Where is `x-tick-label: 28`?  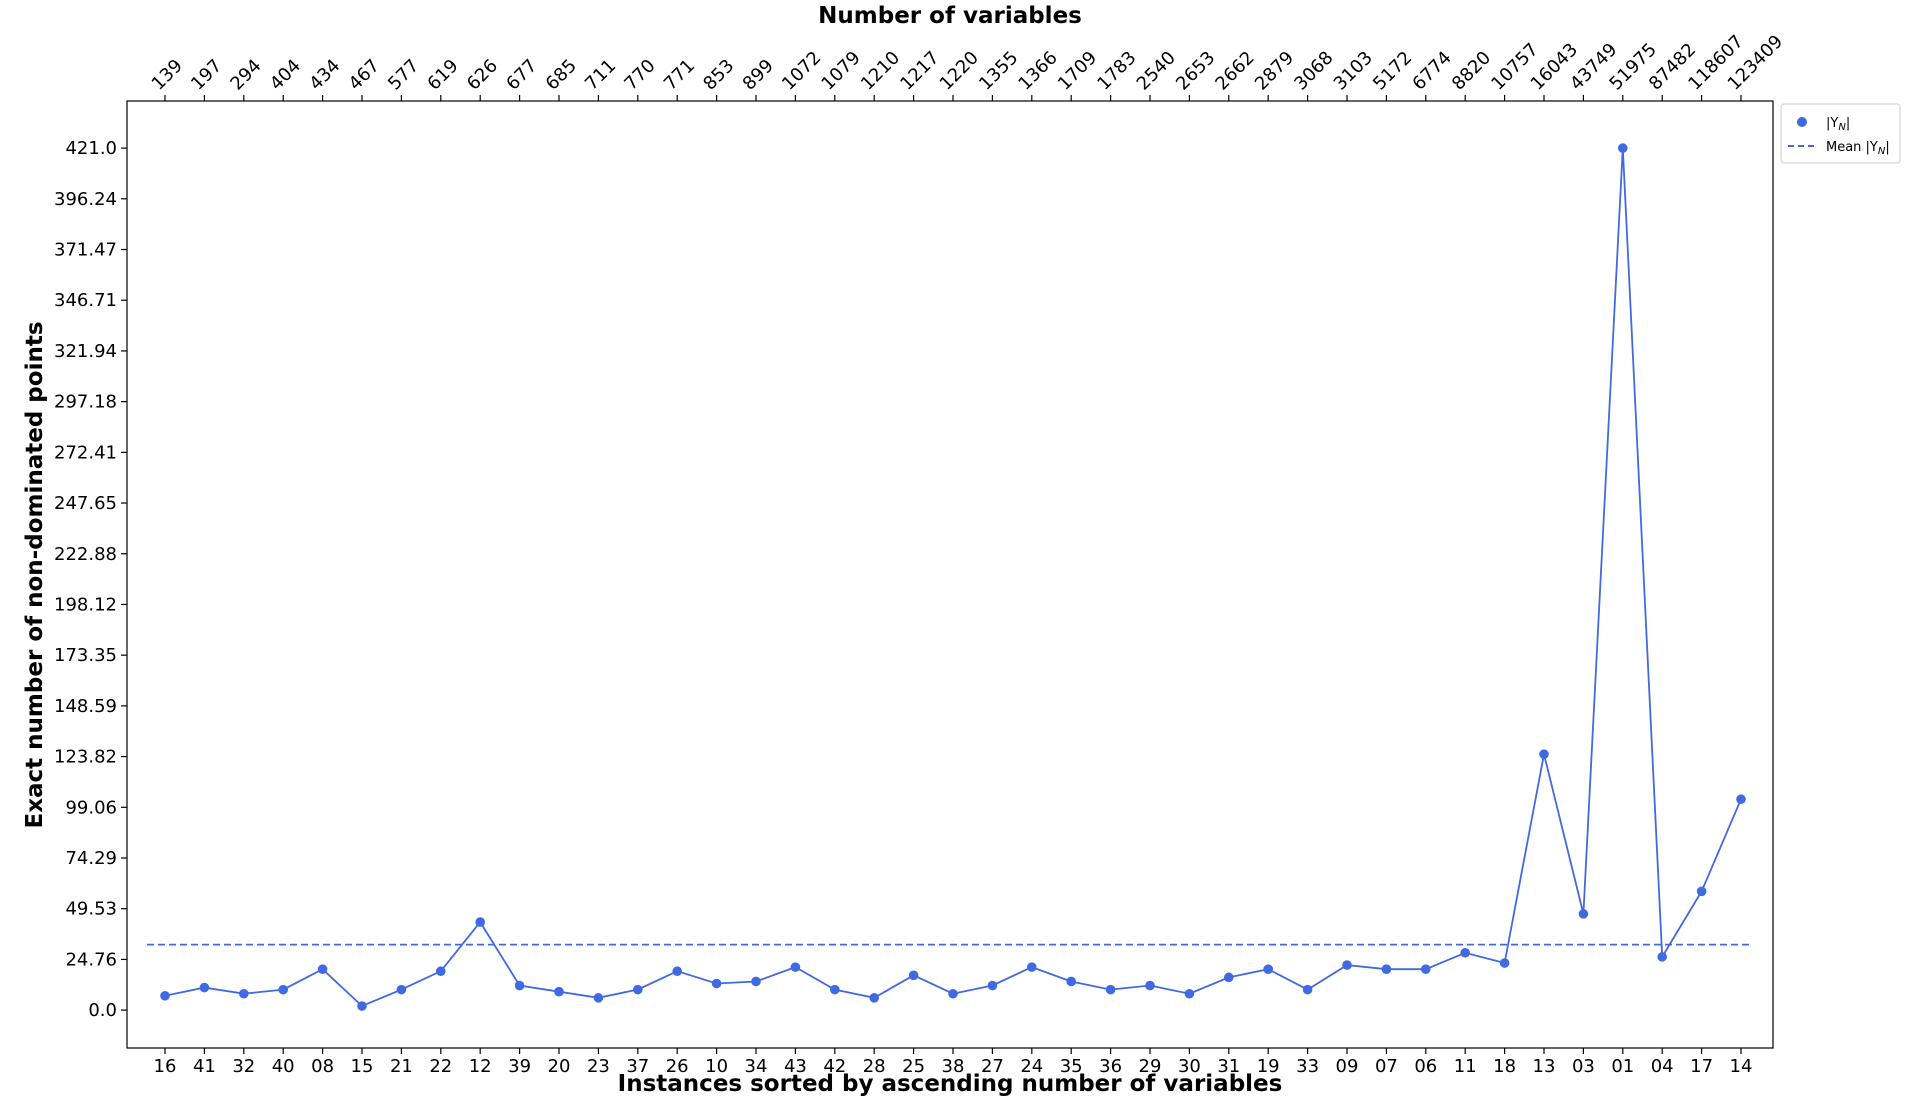
x-tick-label: 28 is located at coordinates (874, 1066).